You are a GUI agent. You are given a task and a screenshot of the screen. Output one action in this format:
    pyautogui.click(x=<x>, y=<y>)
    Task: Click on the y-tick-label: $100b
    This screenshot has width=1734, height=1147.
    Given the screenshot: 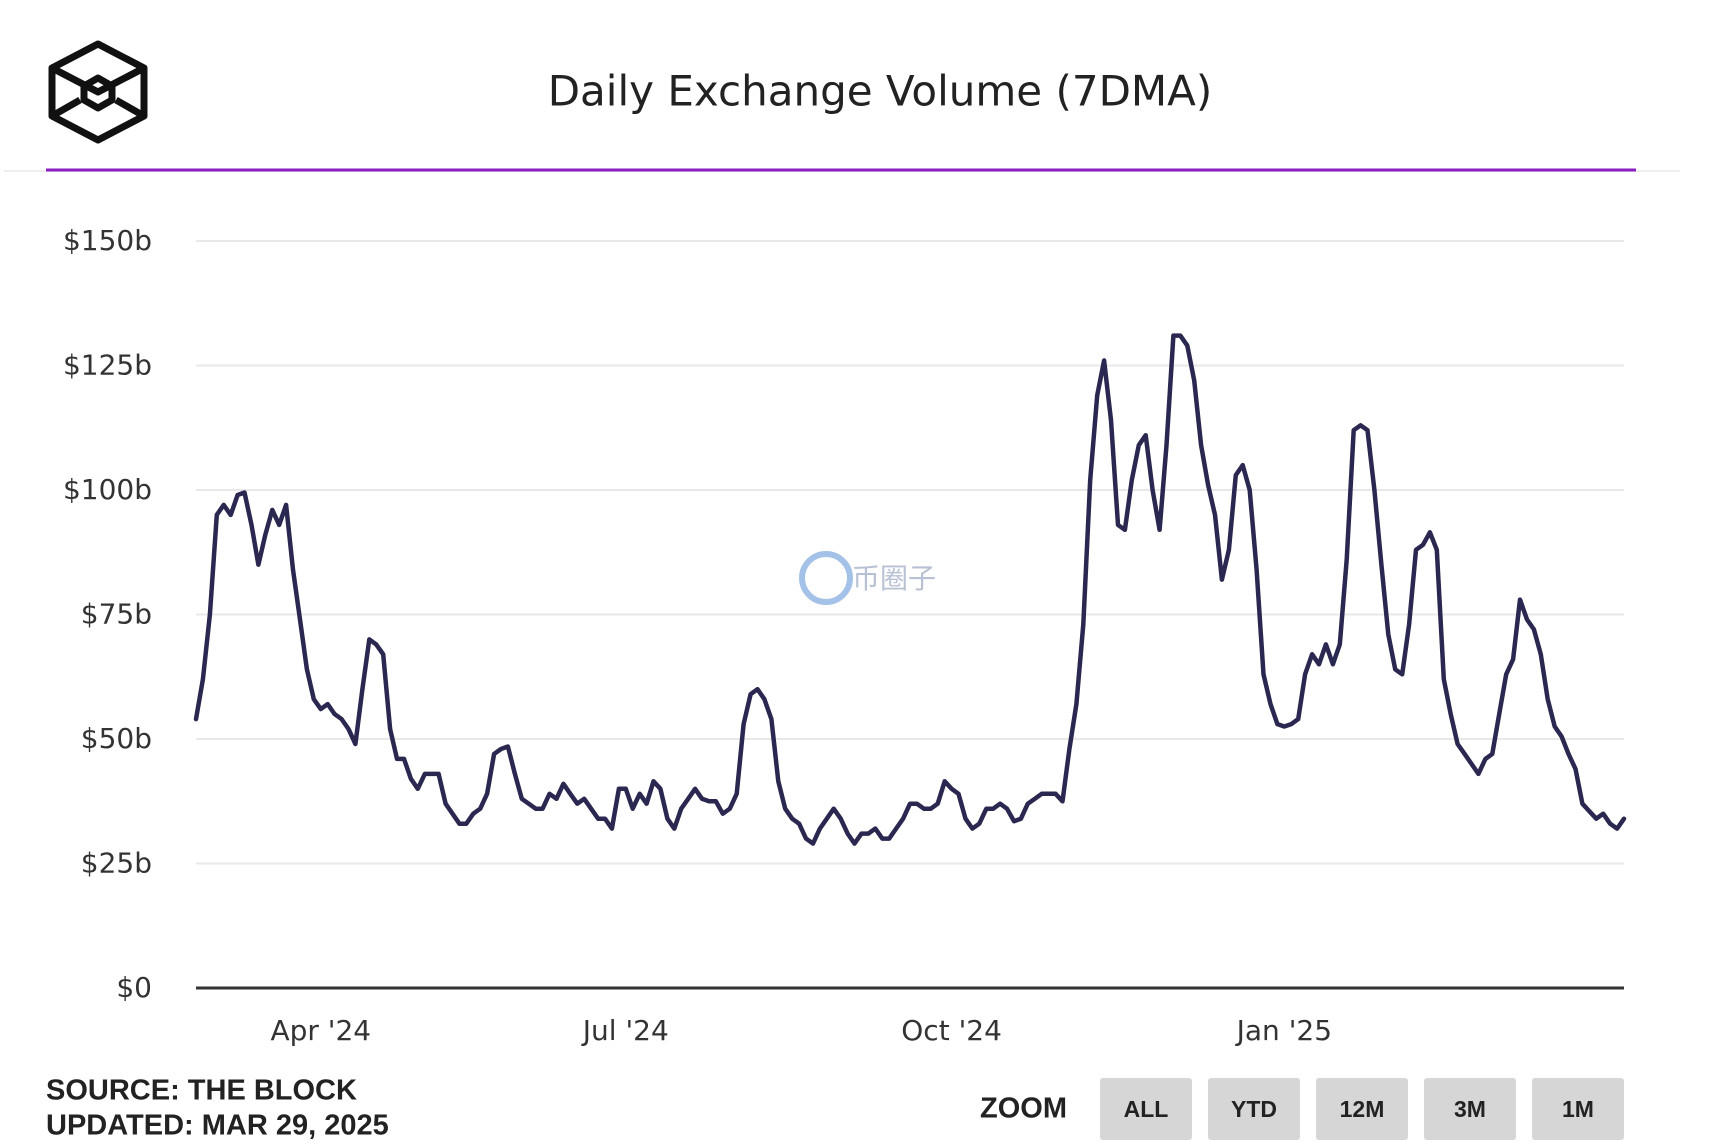 What is the action you would take?
    pyautogui.click(x=107, y=489)
    